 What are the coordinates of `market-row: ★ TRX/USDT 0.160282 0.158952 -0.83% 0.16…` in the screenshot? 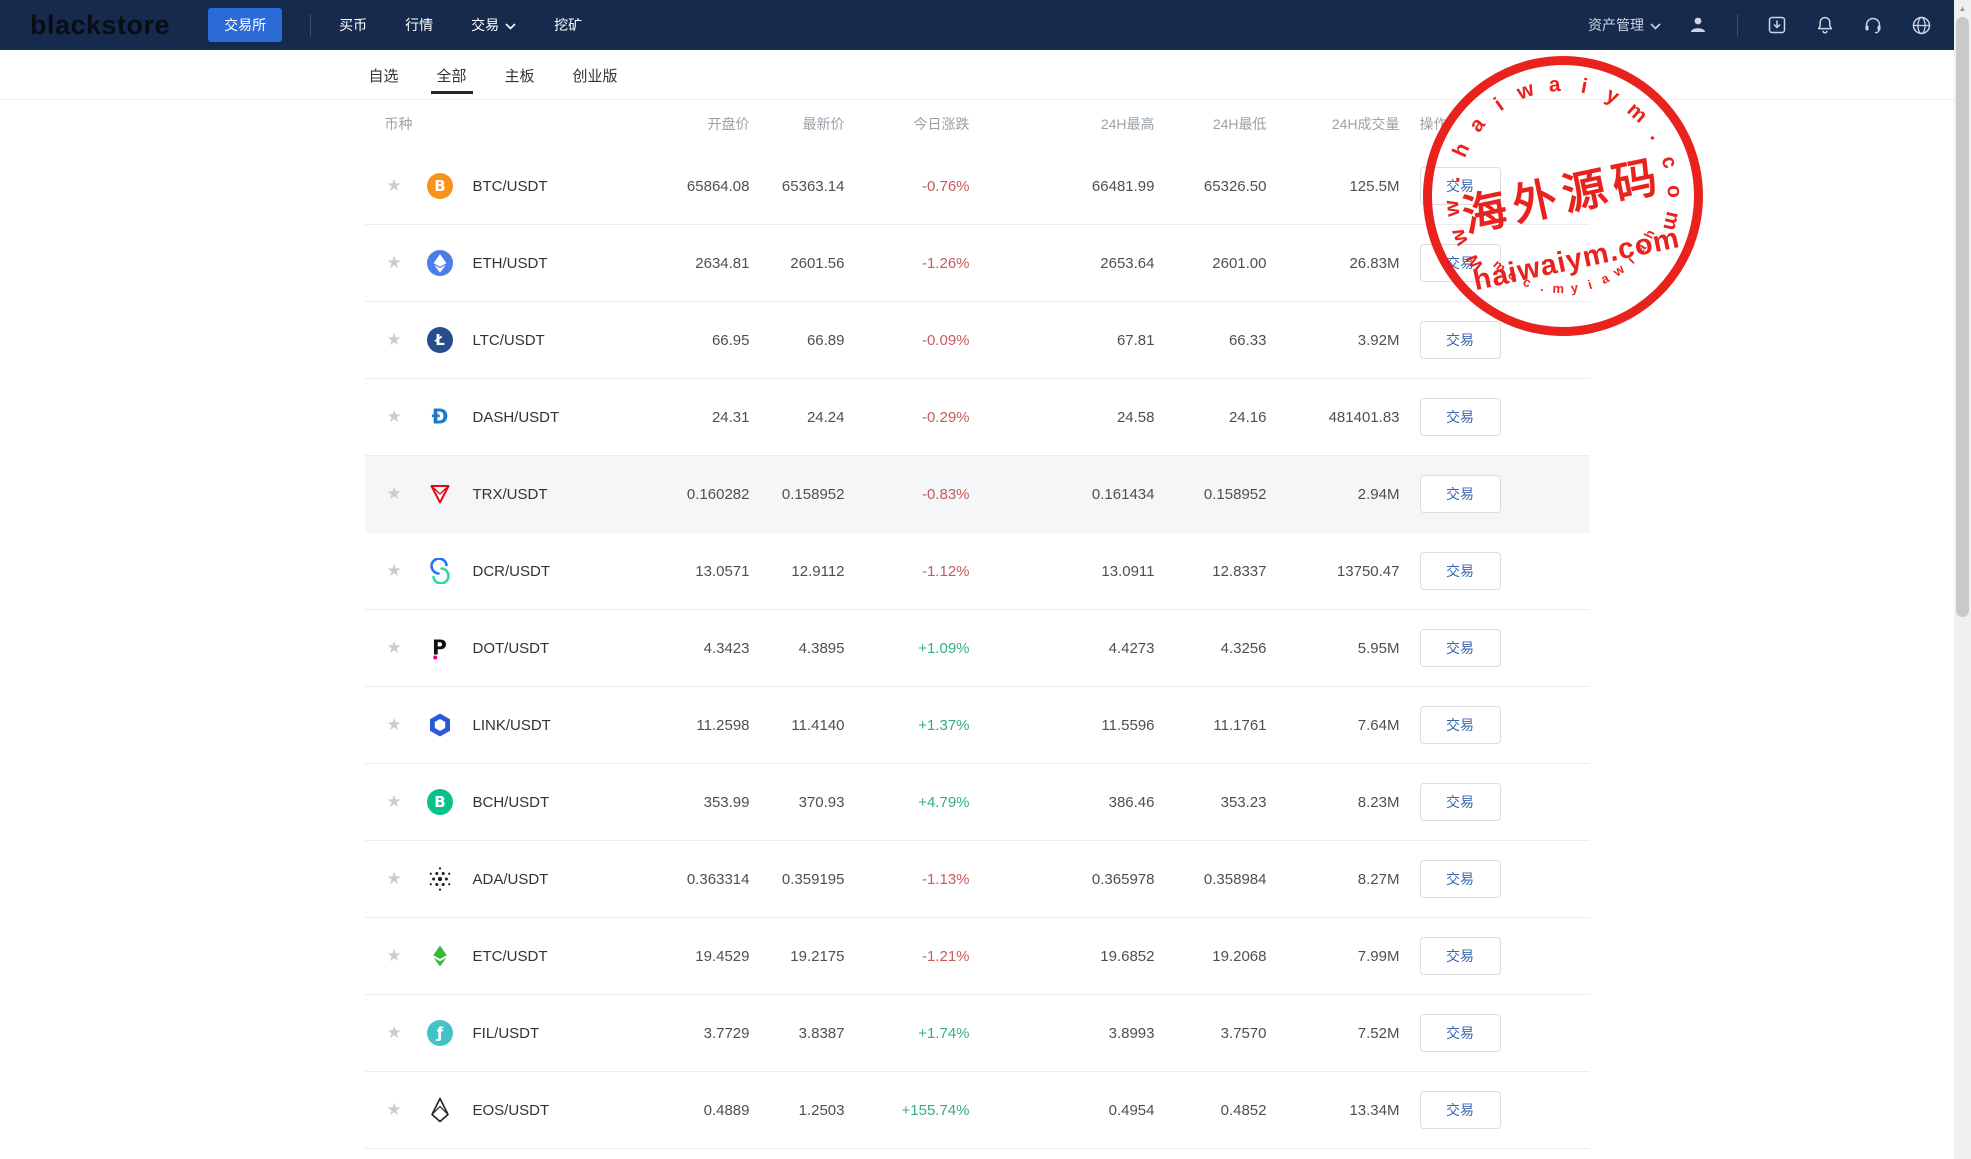 It's located at (977, 494).